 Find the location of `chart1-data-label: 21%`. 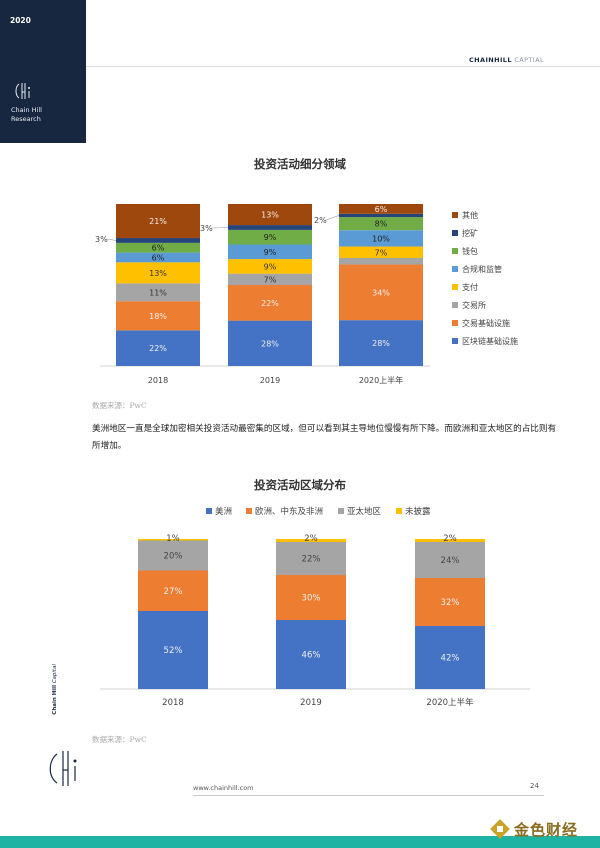

chart1-data-label: 21% is located at coordinates (158, 221).